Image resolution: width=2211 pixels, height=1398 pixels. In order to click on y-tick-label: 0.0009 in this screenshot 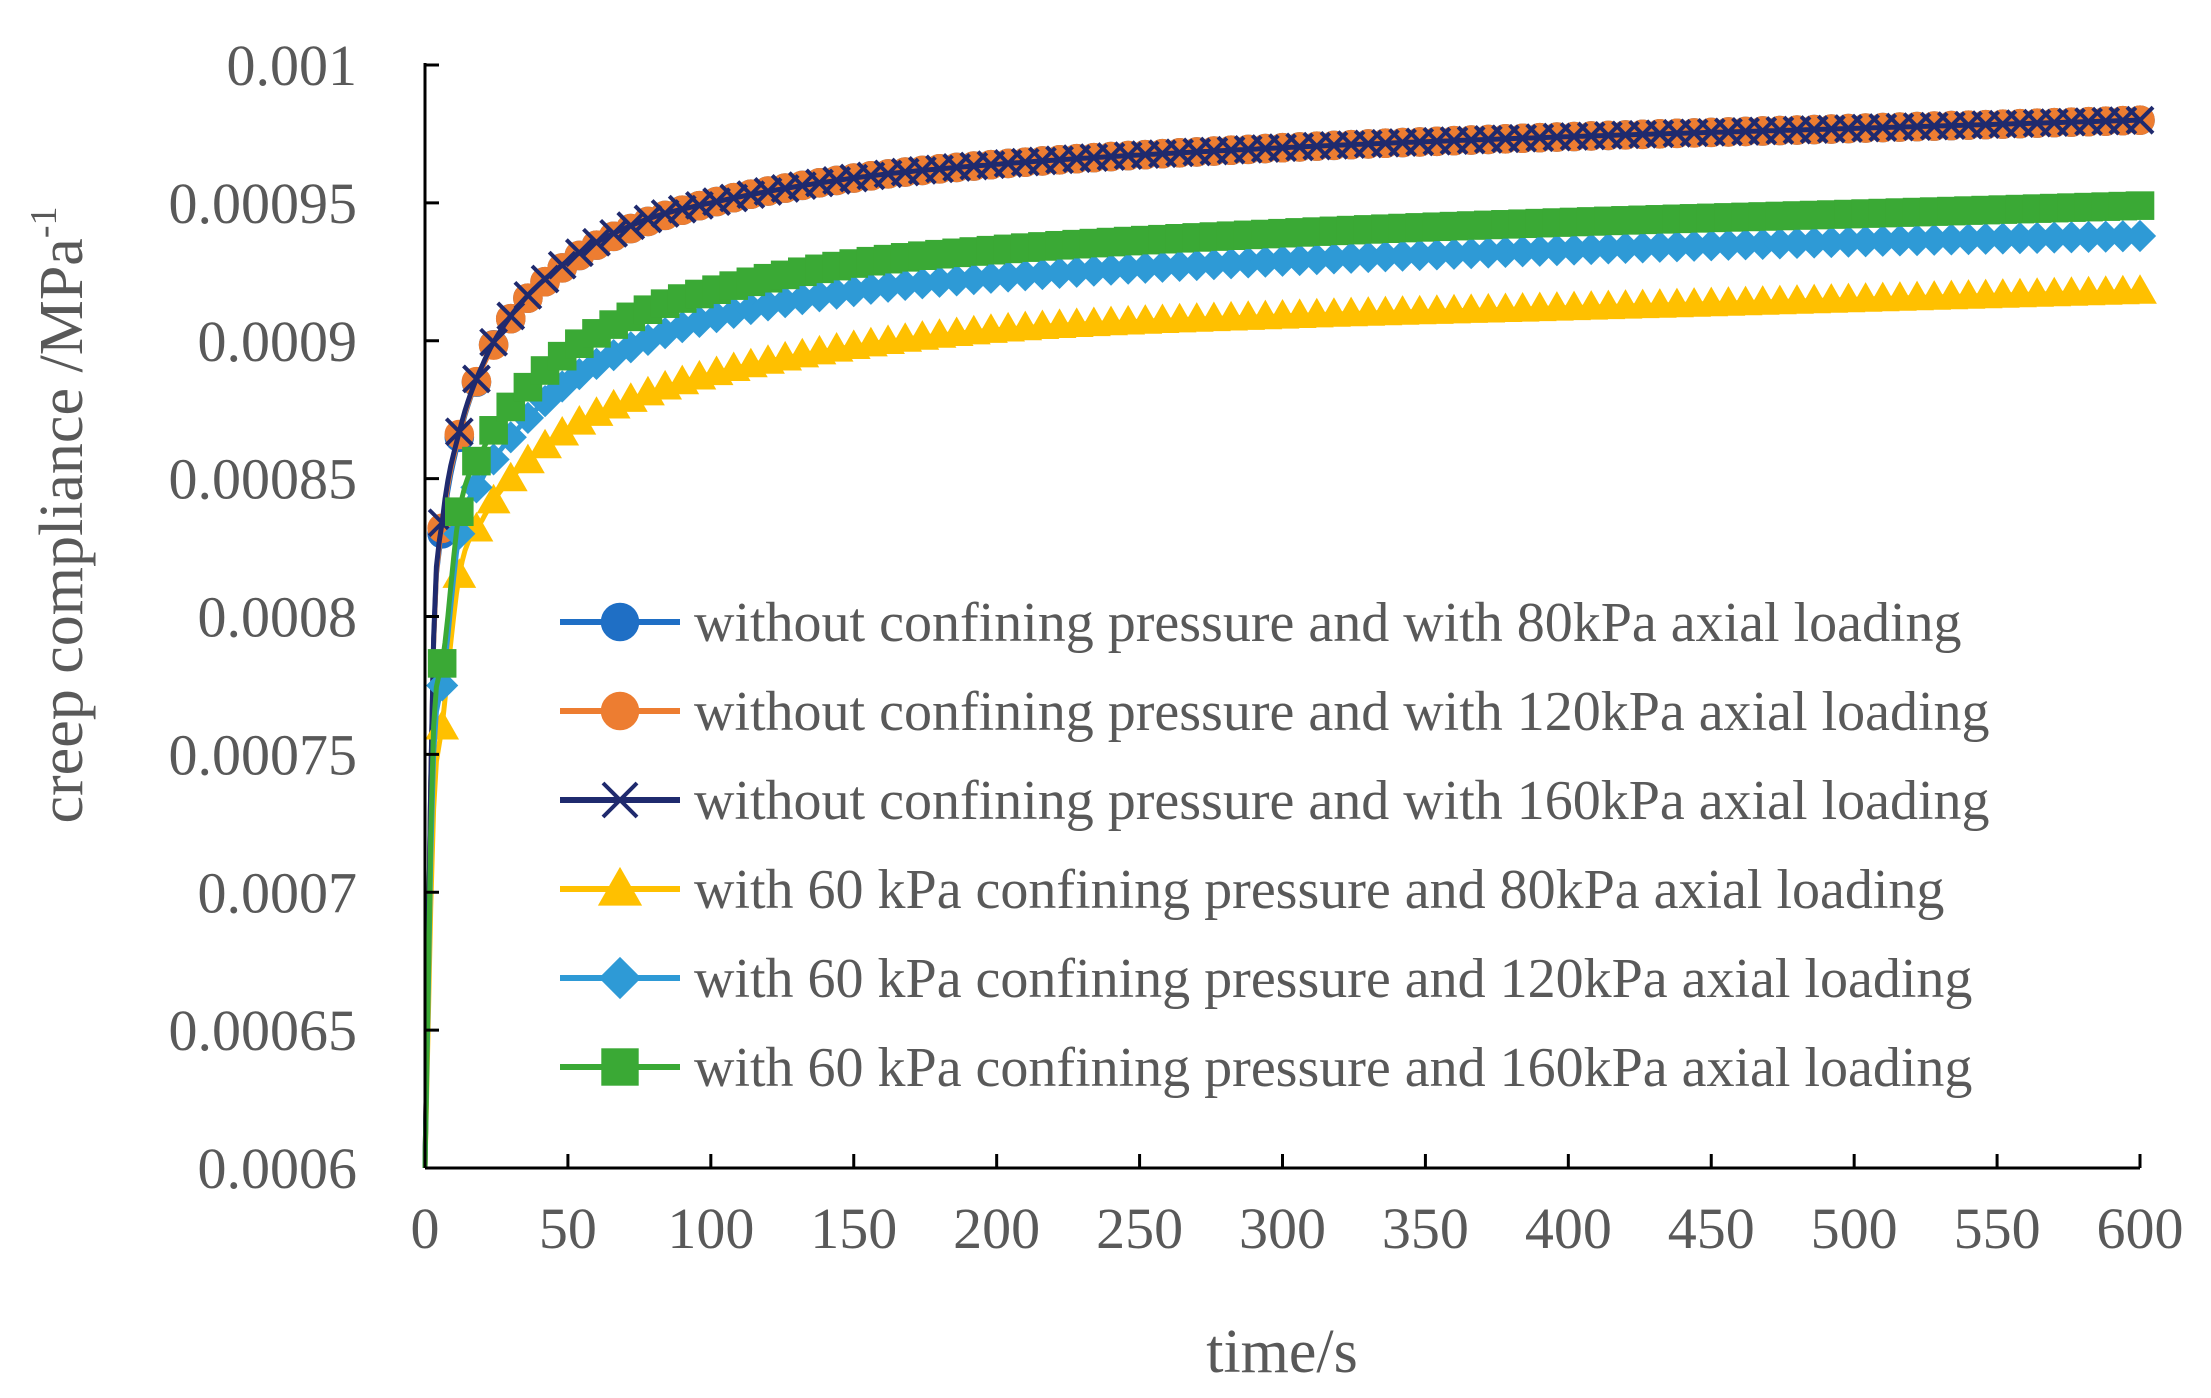, I will do `click(278, 341)`.